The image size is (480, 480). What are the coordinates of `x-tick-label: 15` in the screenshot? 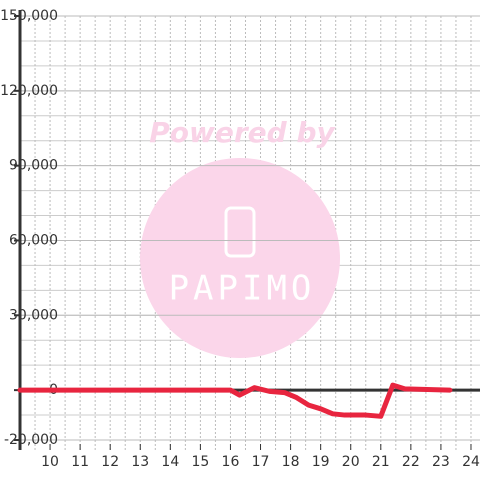 It's located at (200, 462).